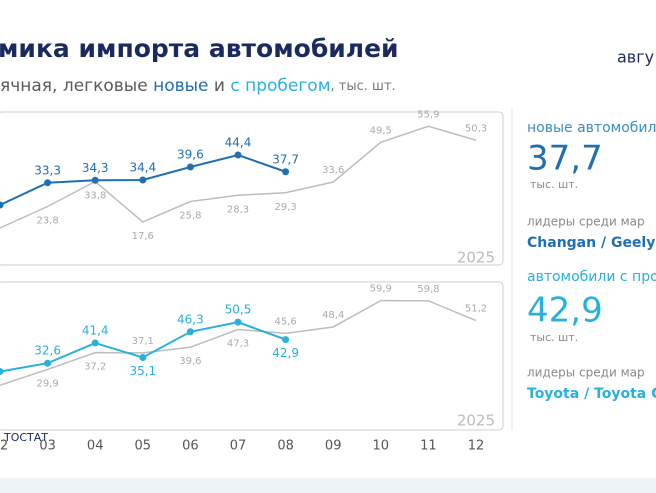 The width and height of the screenshot is (656, 493). What do you see at coordinates (428, 114) in the screenshot?
I see `value-label: 55,9` at bounding box center [428, 114].